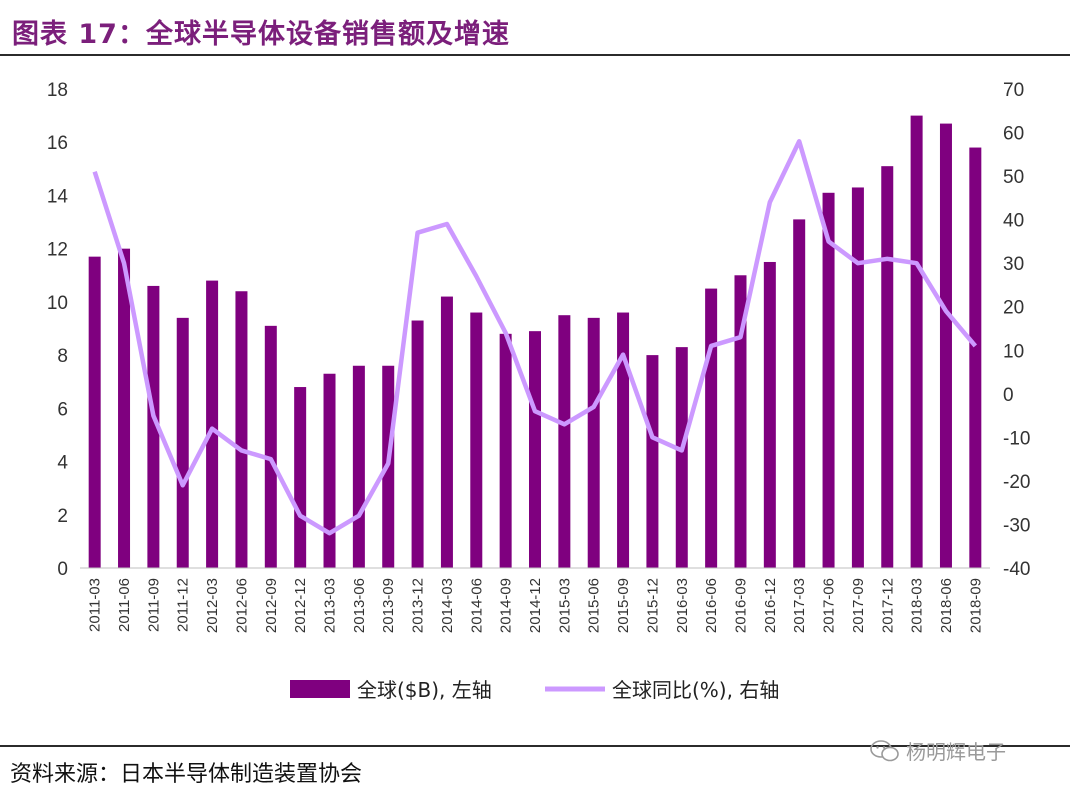  I want to click on bottom-divider, so click(535, 746).